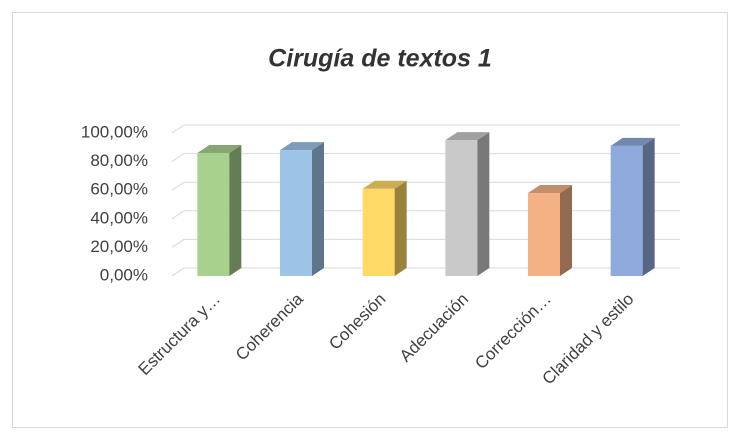 The height and width of the screenshot is (441, 741). What do you see at coordinates (119, 160) in the screenshot?
I see `y-tick-label: 80,00%` at bounding box center [119, 160].